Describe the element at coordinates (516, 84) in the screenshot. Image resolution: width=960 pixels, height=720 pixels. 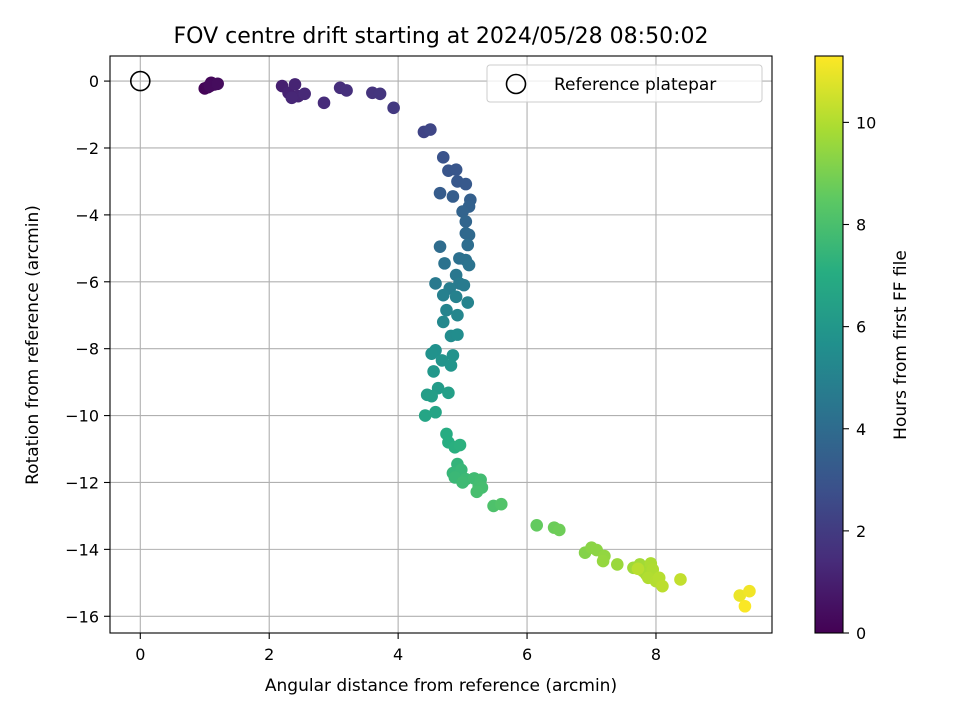
I see `legend-marker-reference` at that location.